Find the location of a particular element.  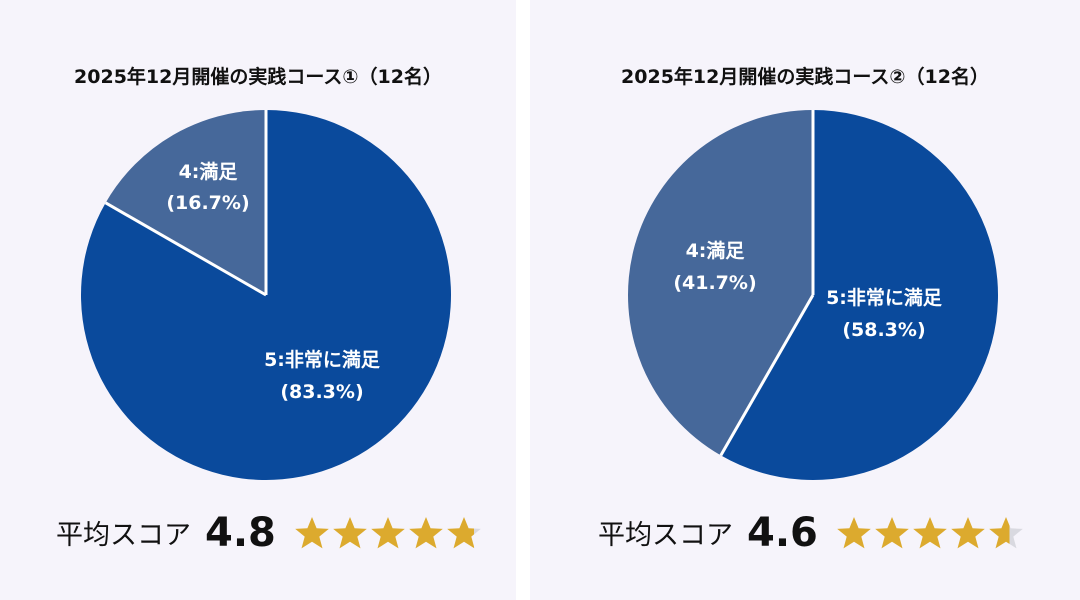

average-score: 平均スコア 4.8 is located at coordinates (269, 532).